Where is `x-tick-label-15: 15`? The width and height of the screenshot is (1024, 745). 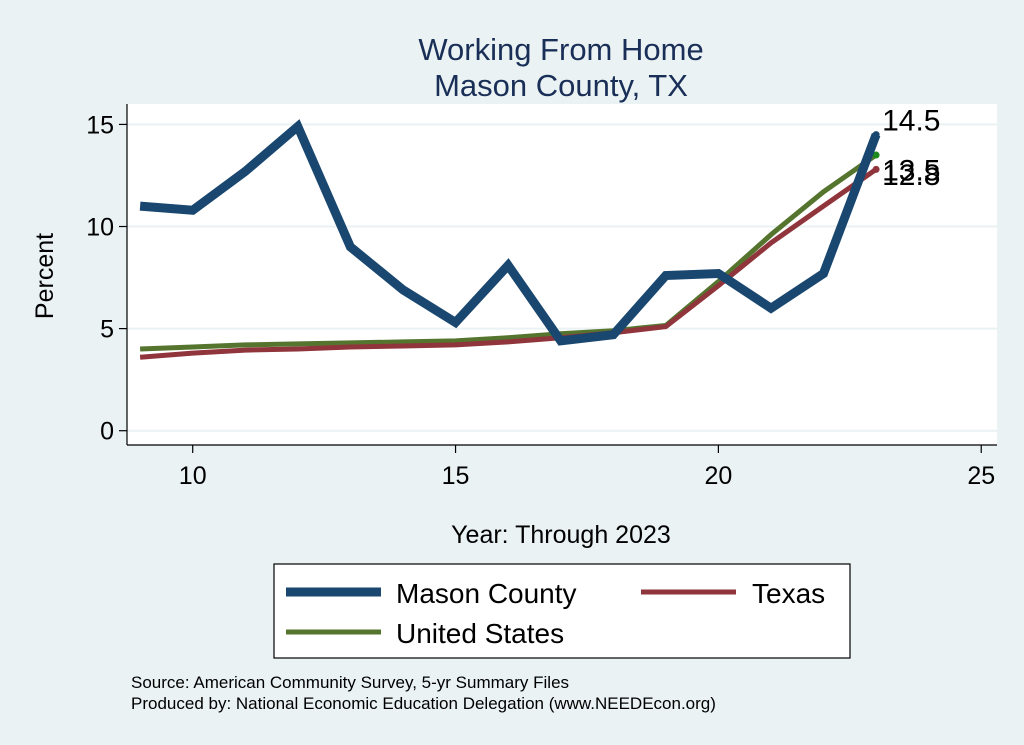 x-tick-label-15: 15 is located at coordinates (456, 476).